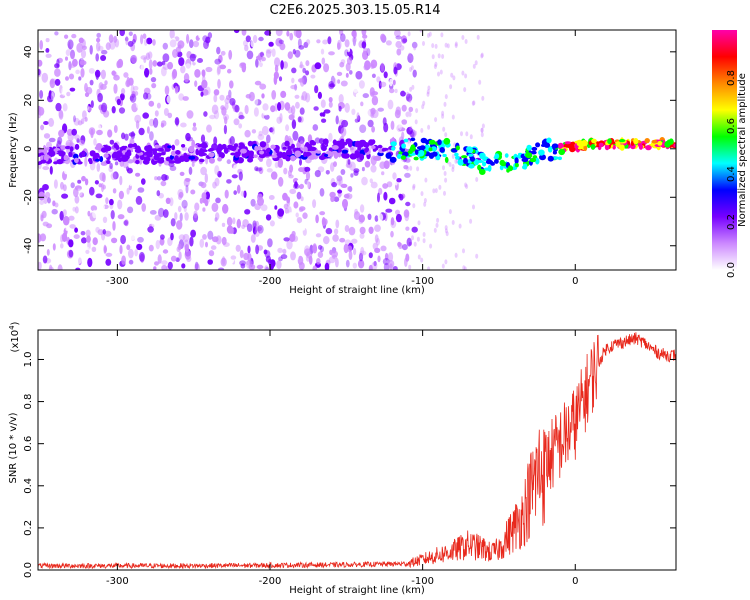 Image resolution: width=750 pixels, height=600 pixels. What do you see at coordinates (28, 246) in the screenshot?
I see `spectrogram-y-tick-label: -40` at bounding box center [28, 246].